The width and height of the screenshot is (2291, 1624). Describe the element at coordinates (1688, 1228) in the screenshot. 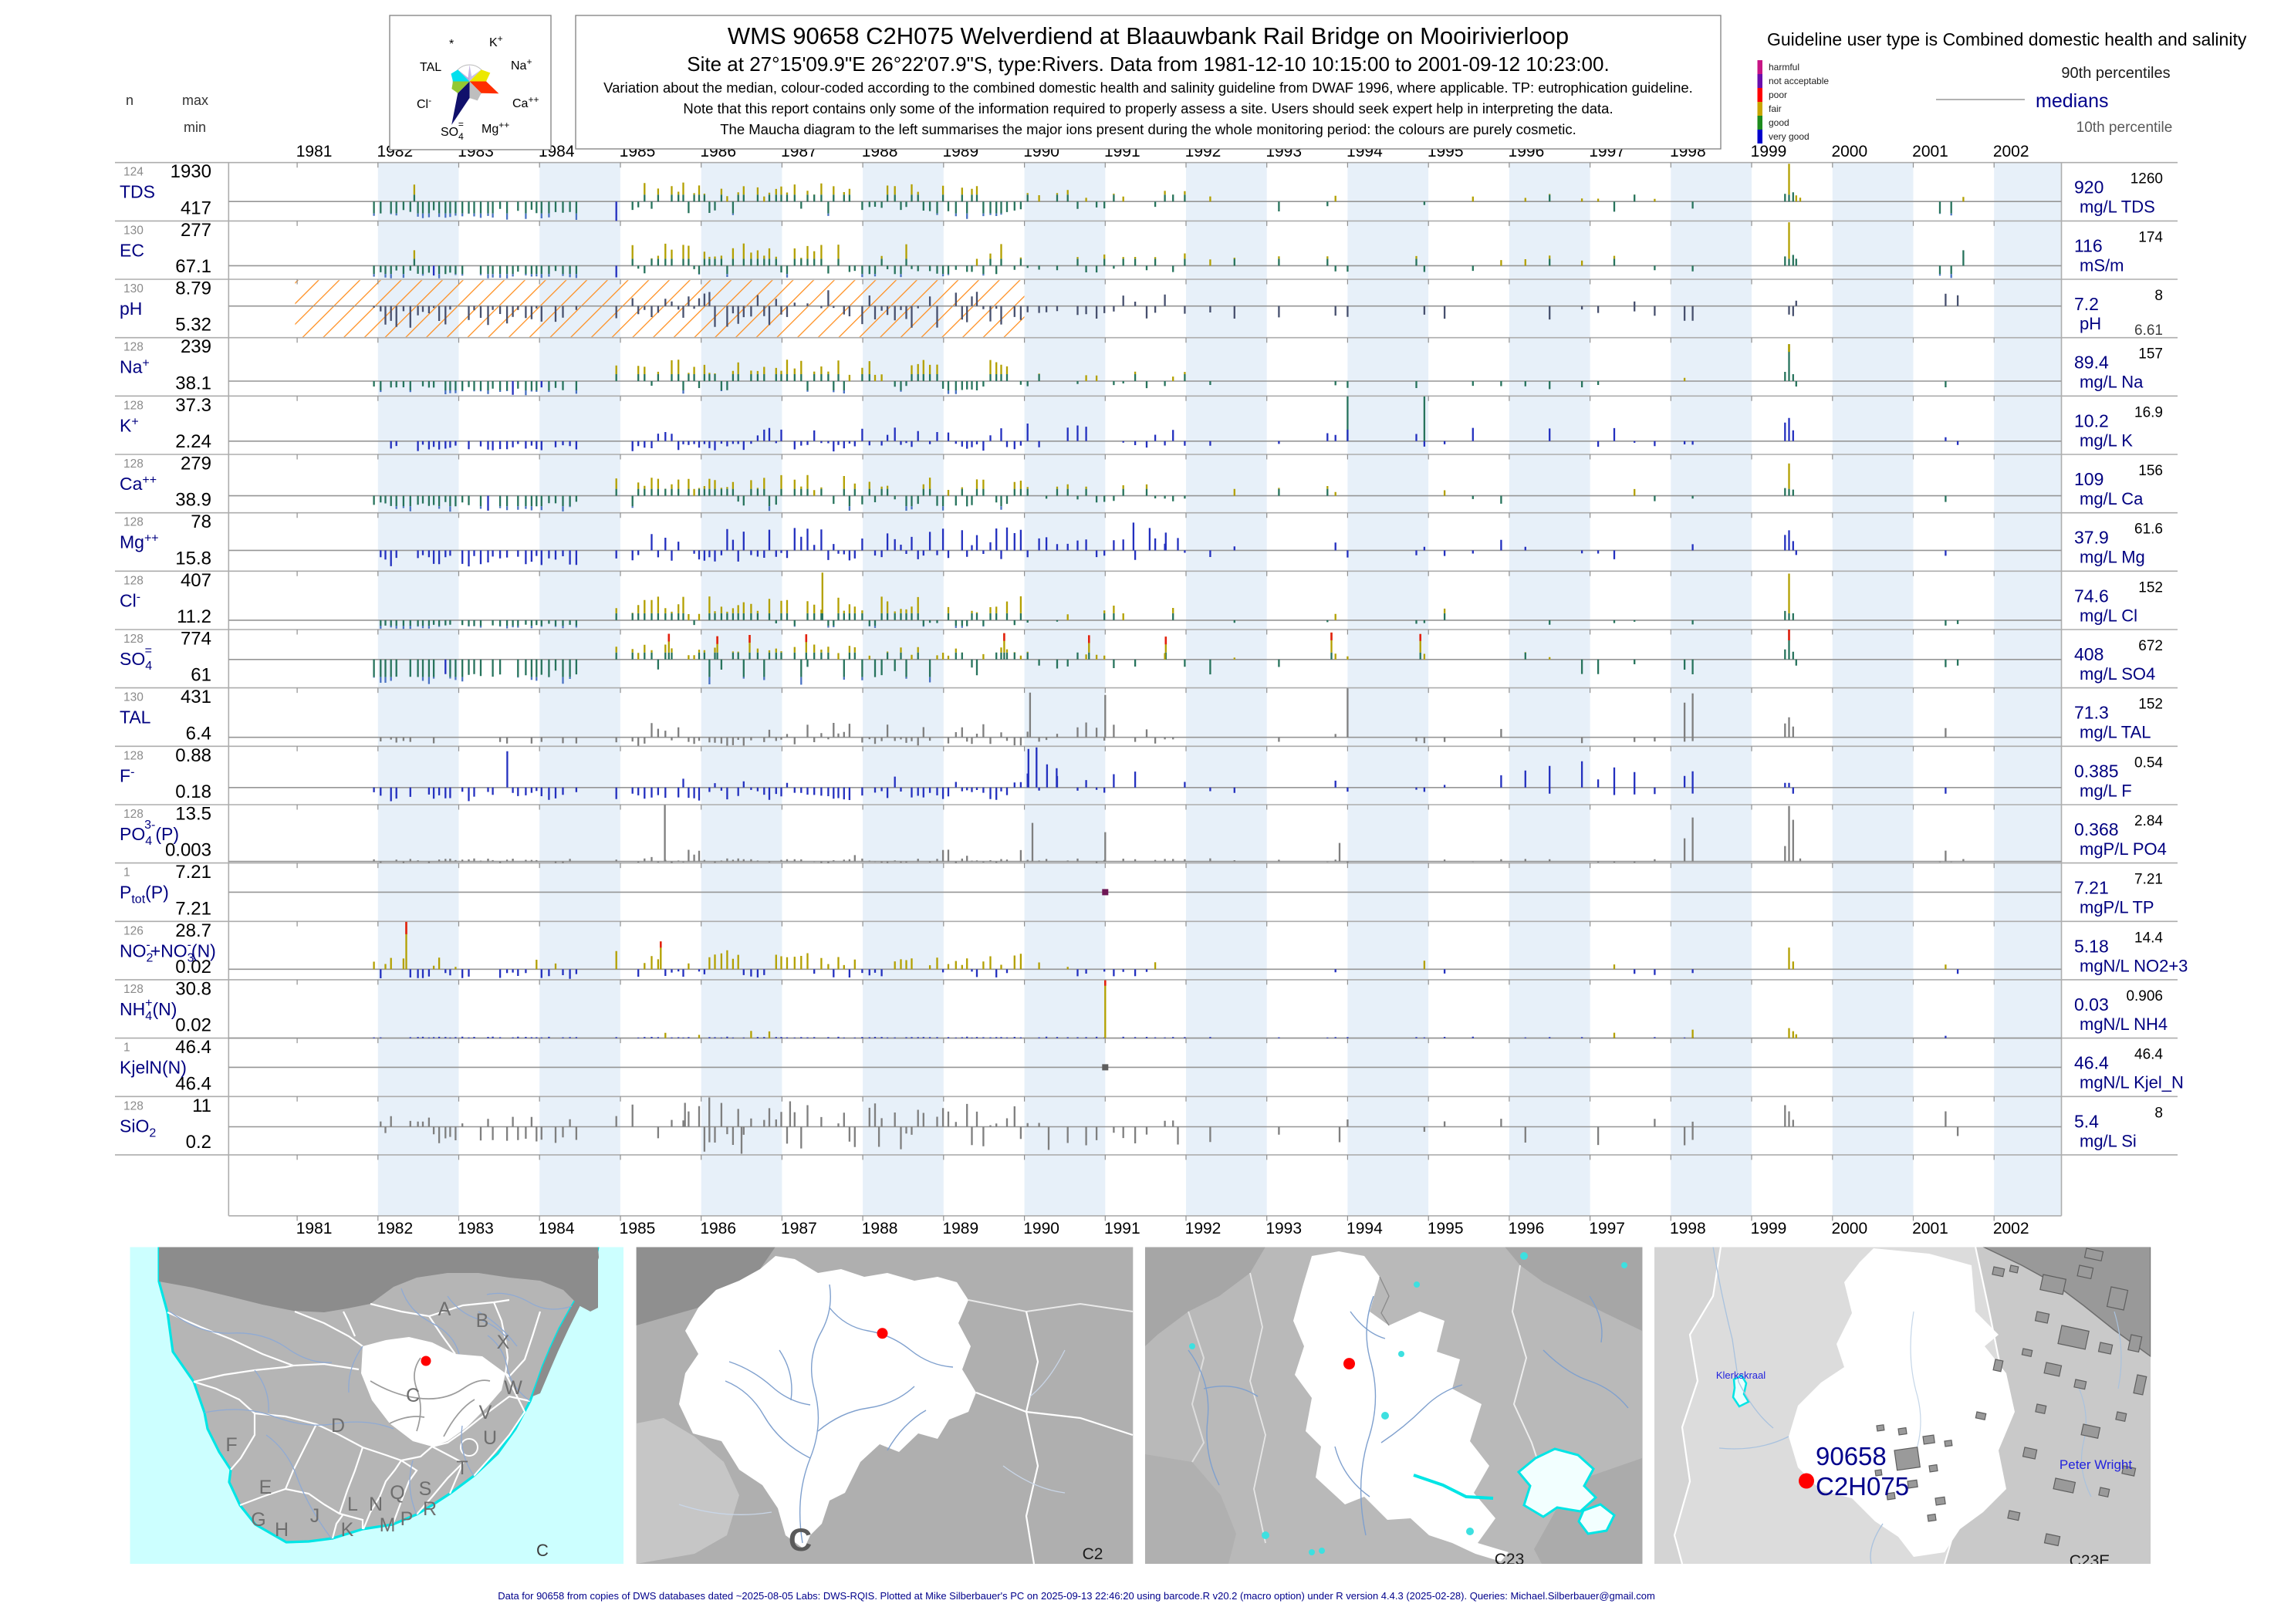

I see `svg-text: 1998` at that location.